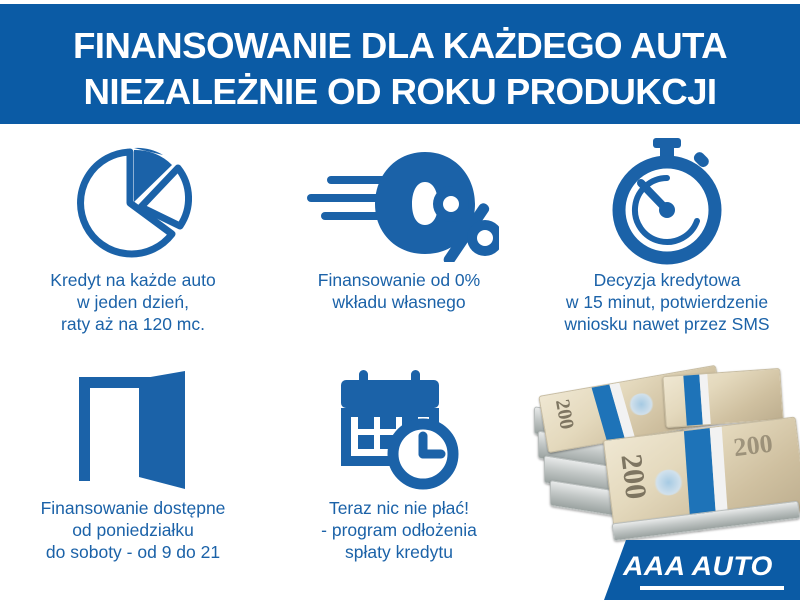  I want to click on zero-percent-icon, so click(399, 201).